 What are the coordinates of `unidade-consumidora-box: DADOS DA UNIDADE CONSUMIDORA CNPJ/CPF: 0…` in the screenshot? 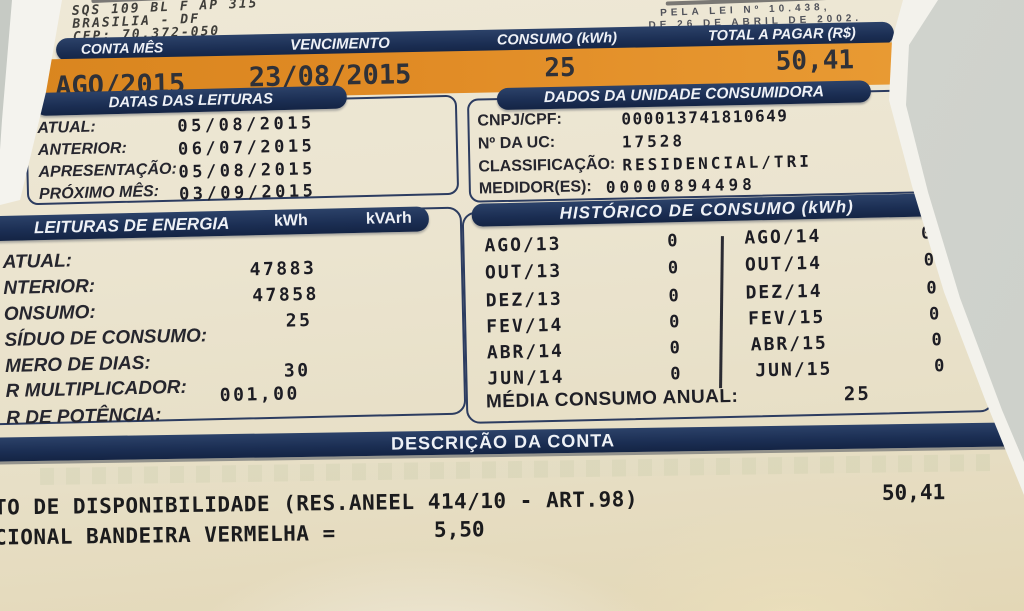 It's located at (696, 141).